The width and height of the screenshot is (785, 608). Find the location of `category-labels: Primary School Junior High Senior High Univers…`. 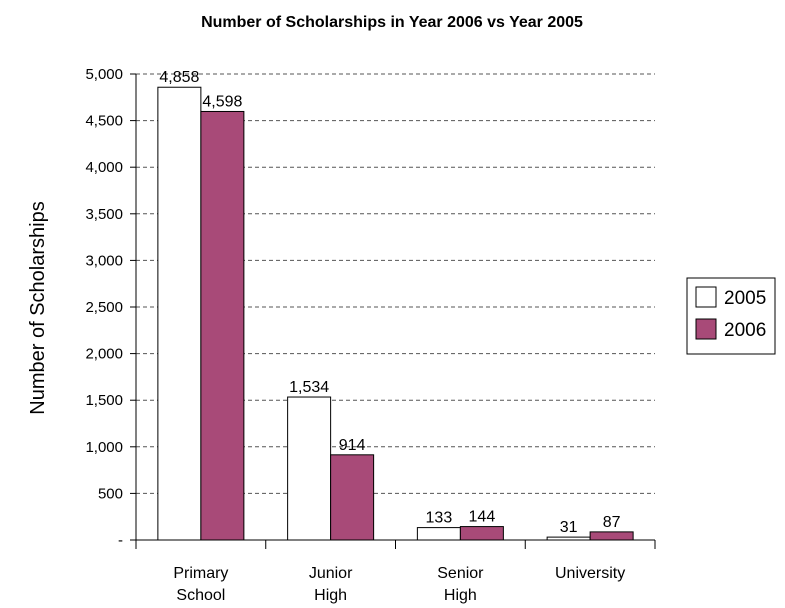

category-labels: Primary School Junior High Senior High Univers… is located at coordinates (399, 584).